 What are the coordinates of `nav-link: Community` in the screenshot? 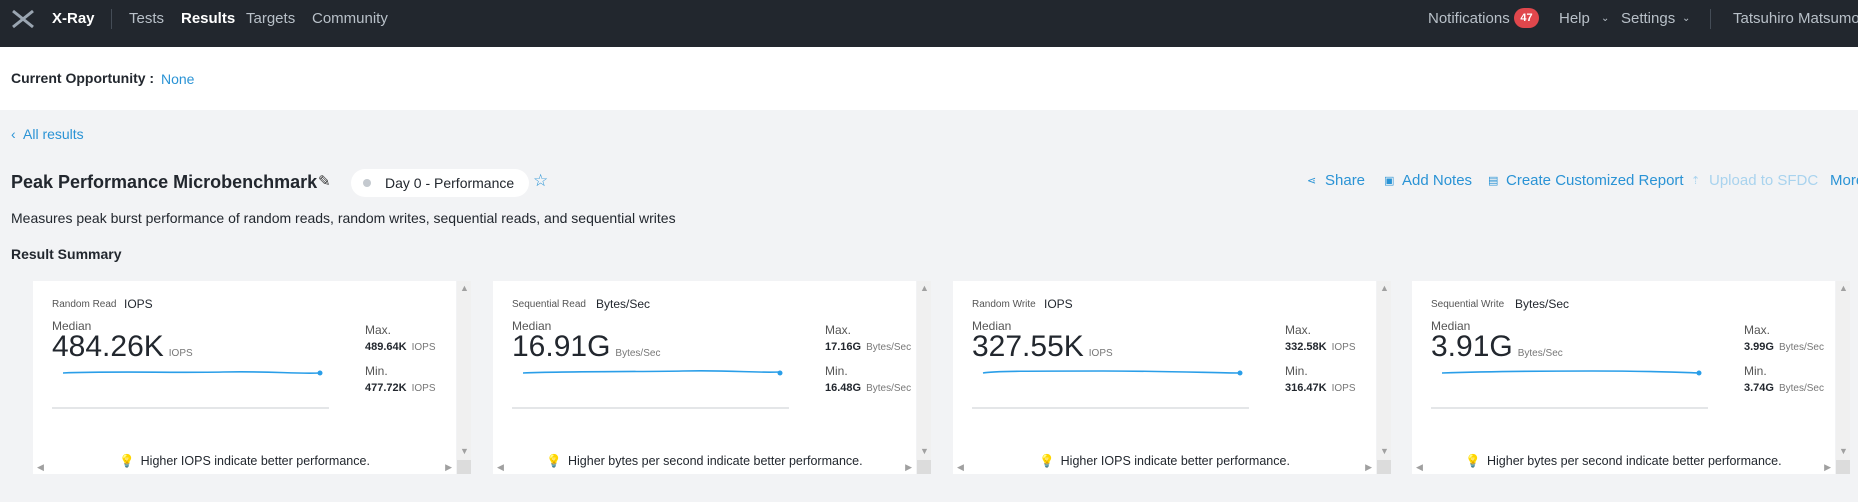 It's located at (350, 18).